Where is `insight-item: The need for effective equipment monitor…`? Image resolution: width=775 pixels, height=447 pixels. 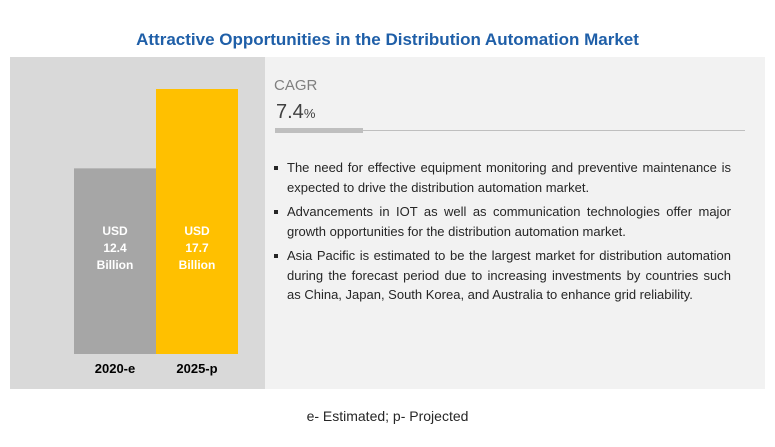
insight-item: The need for effective equipment monitor… is located at coordinates (502, 177).